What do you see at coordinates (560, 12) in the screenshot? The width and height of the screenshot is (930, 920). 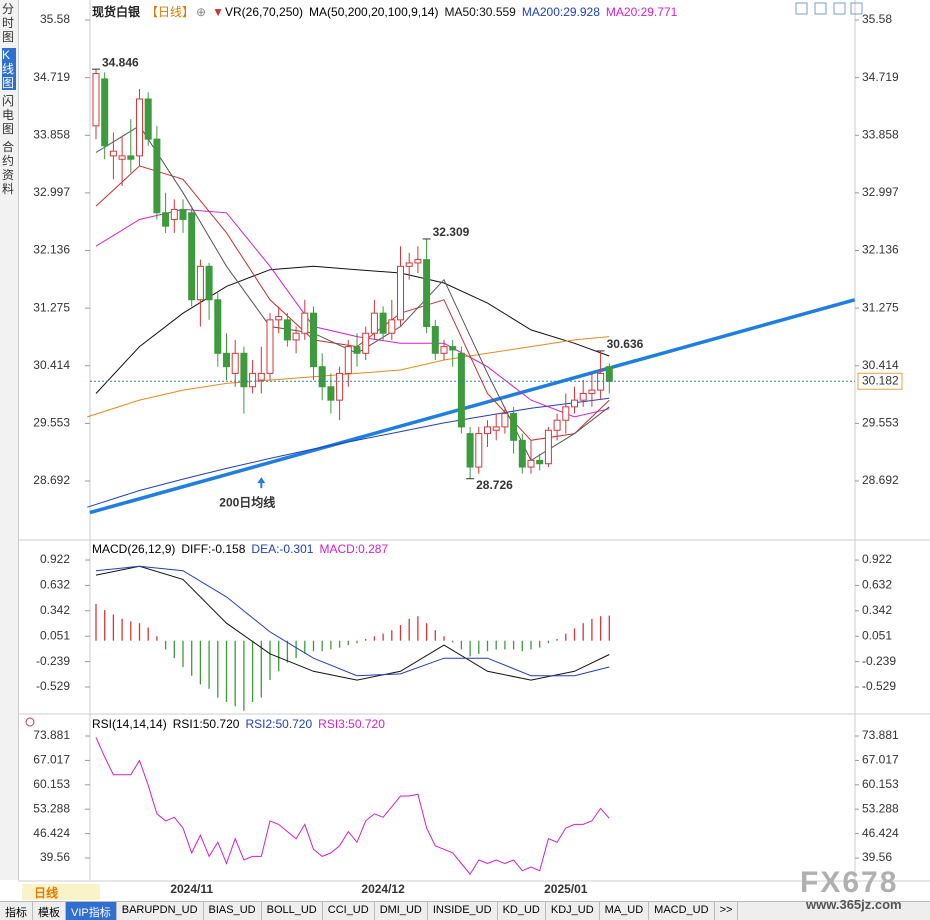 I see `legend-item: MA200:29.928` at bounding box center [560, 12].